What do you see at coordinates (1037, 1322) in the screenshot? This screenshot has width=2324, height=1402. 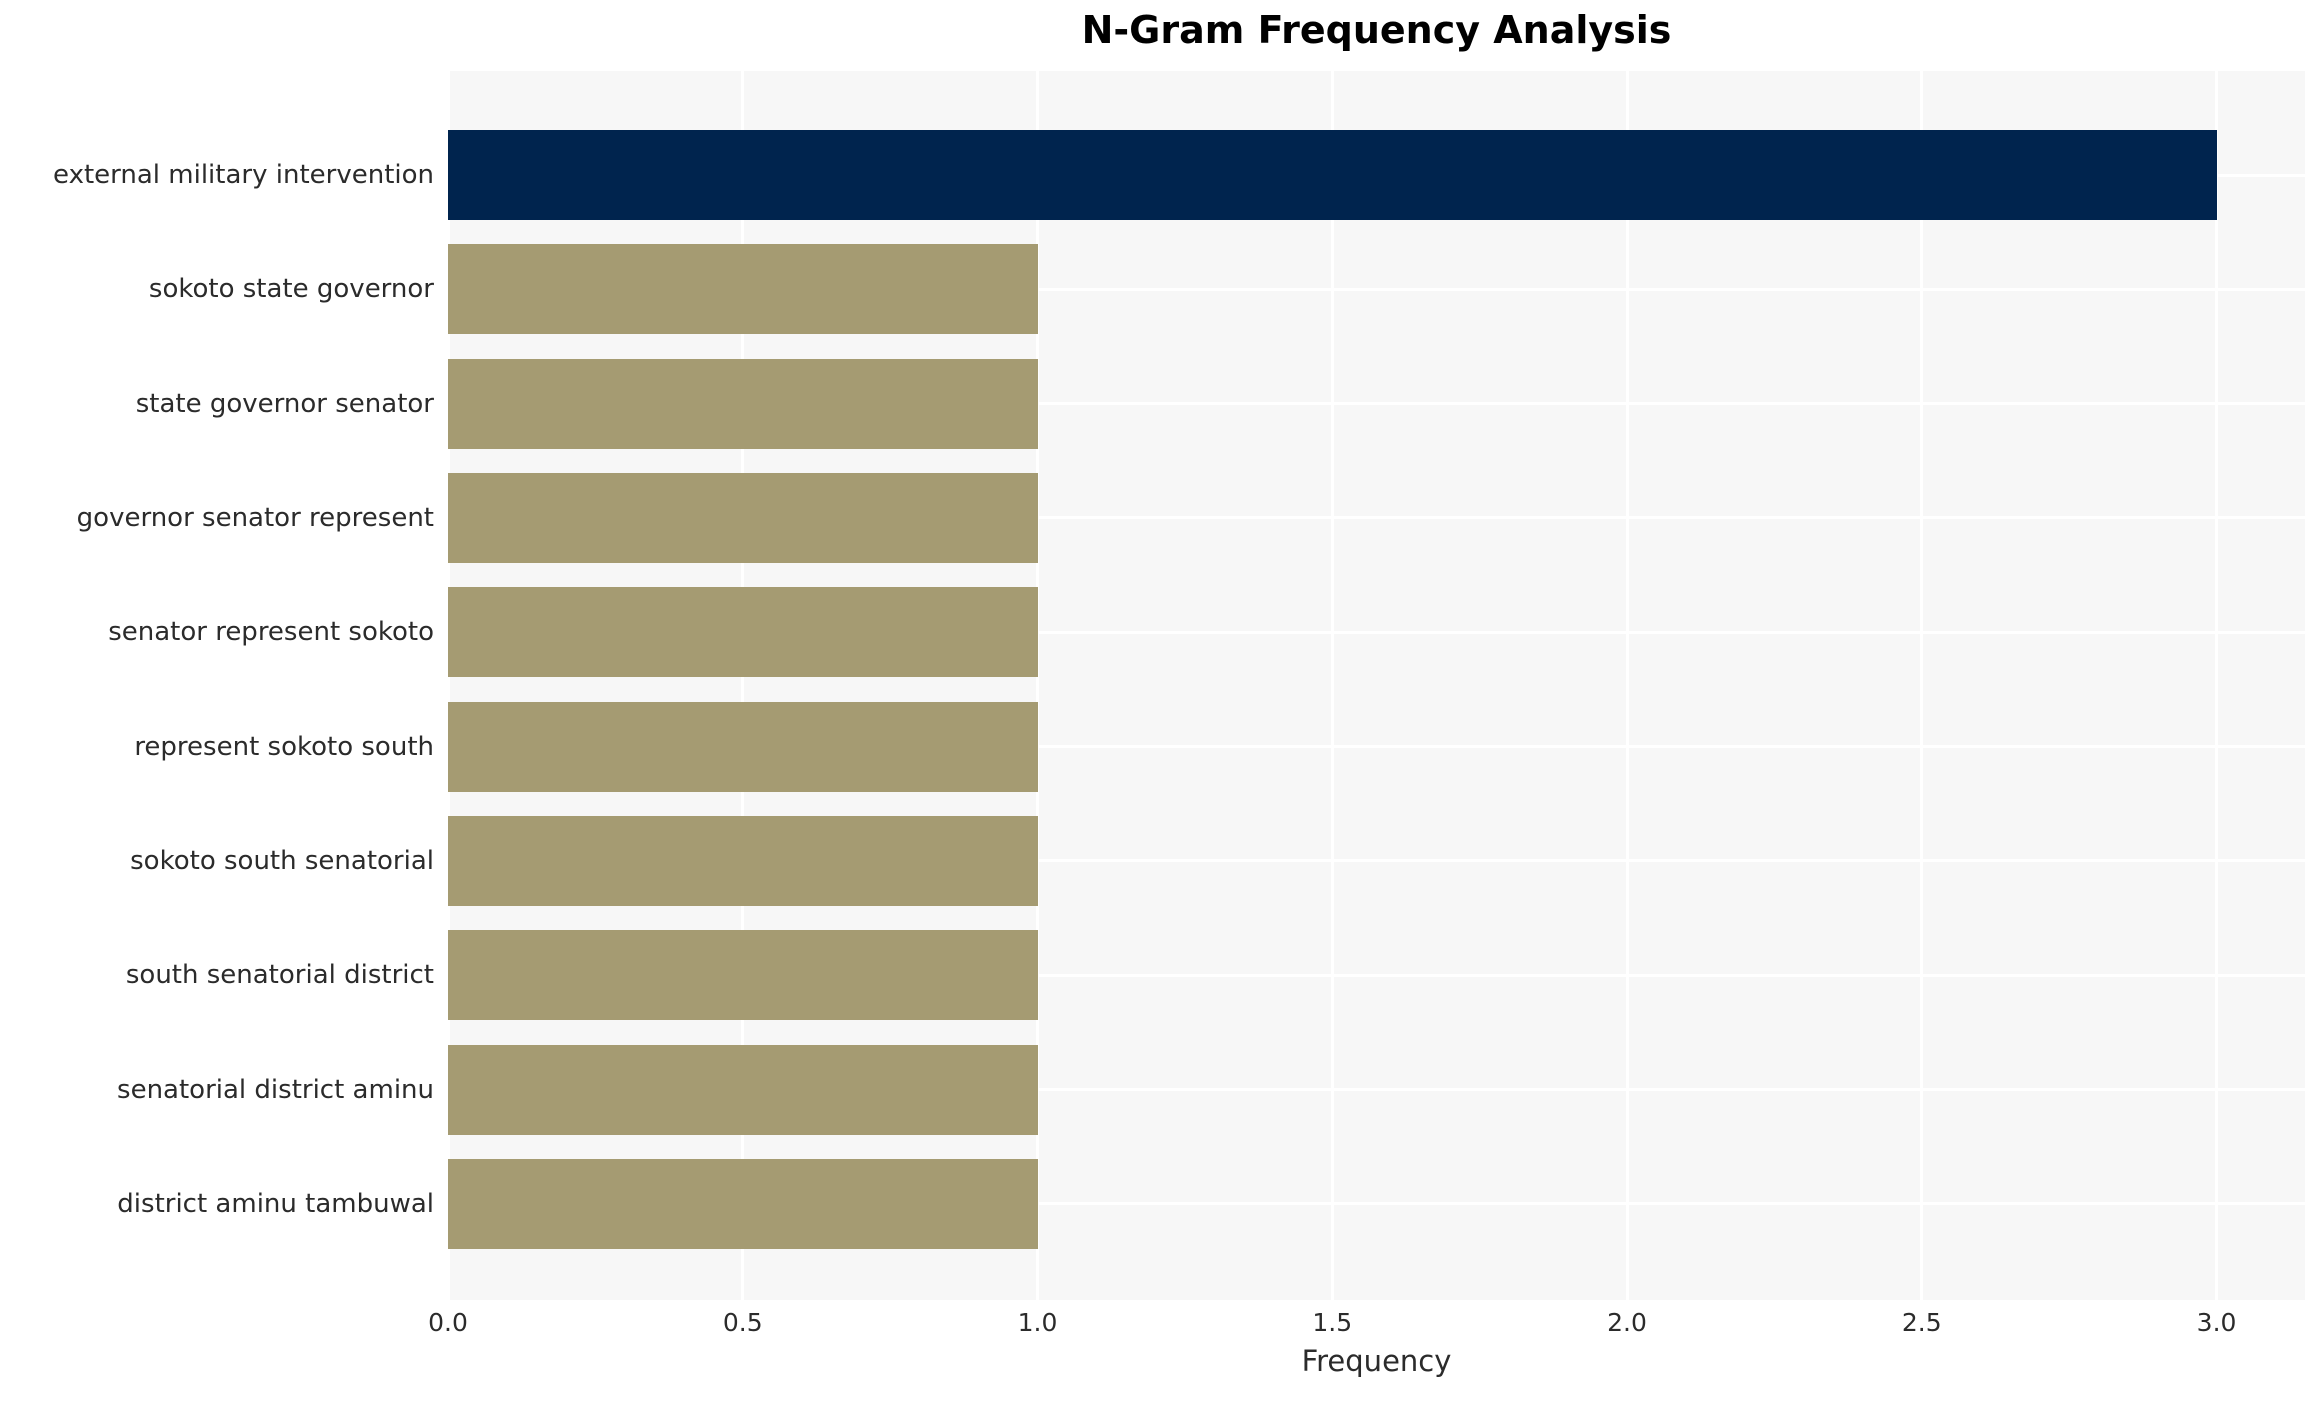 I see `x-tick-label: 1.0` at bounding box center [1037, 1322].